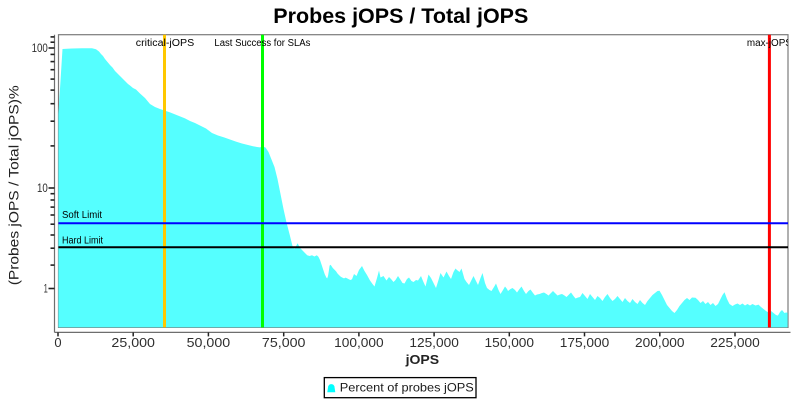  What do you see at coordinates (14, 185) in the screenshot?
I see `svg-text: (Probes jOPS / Total jOPS)%` at bounding box center [14, 185].